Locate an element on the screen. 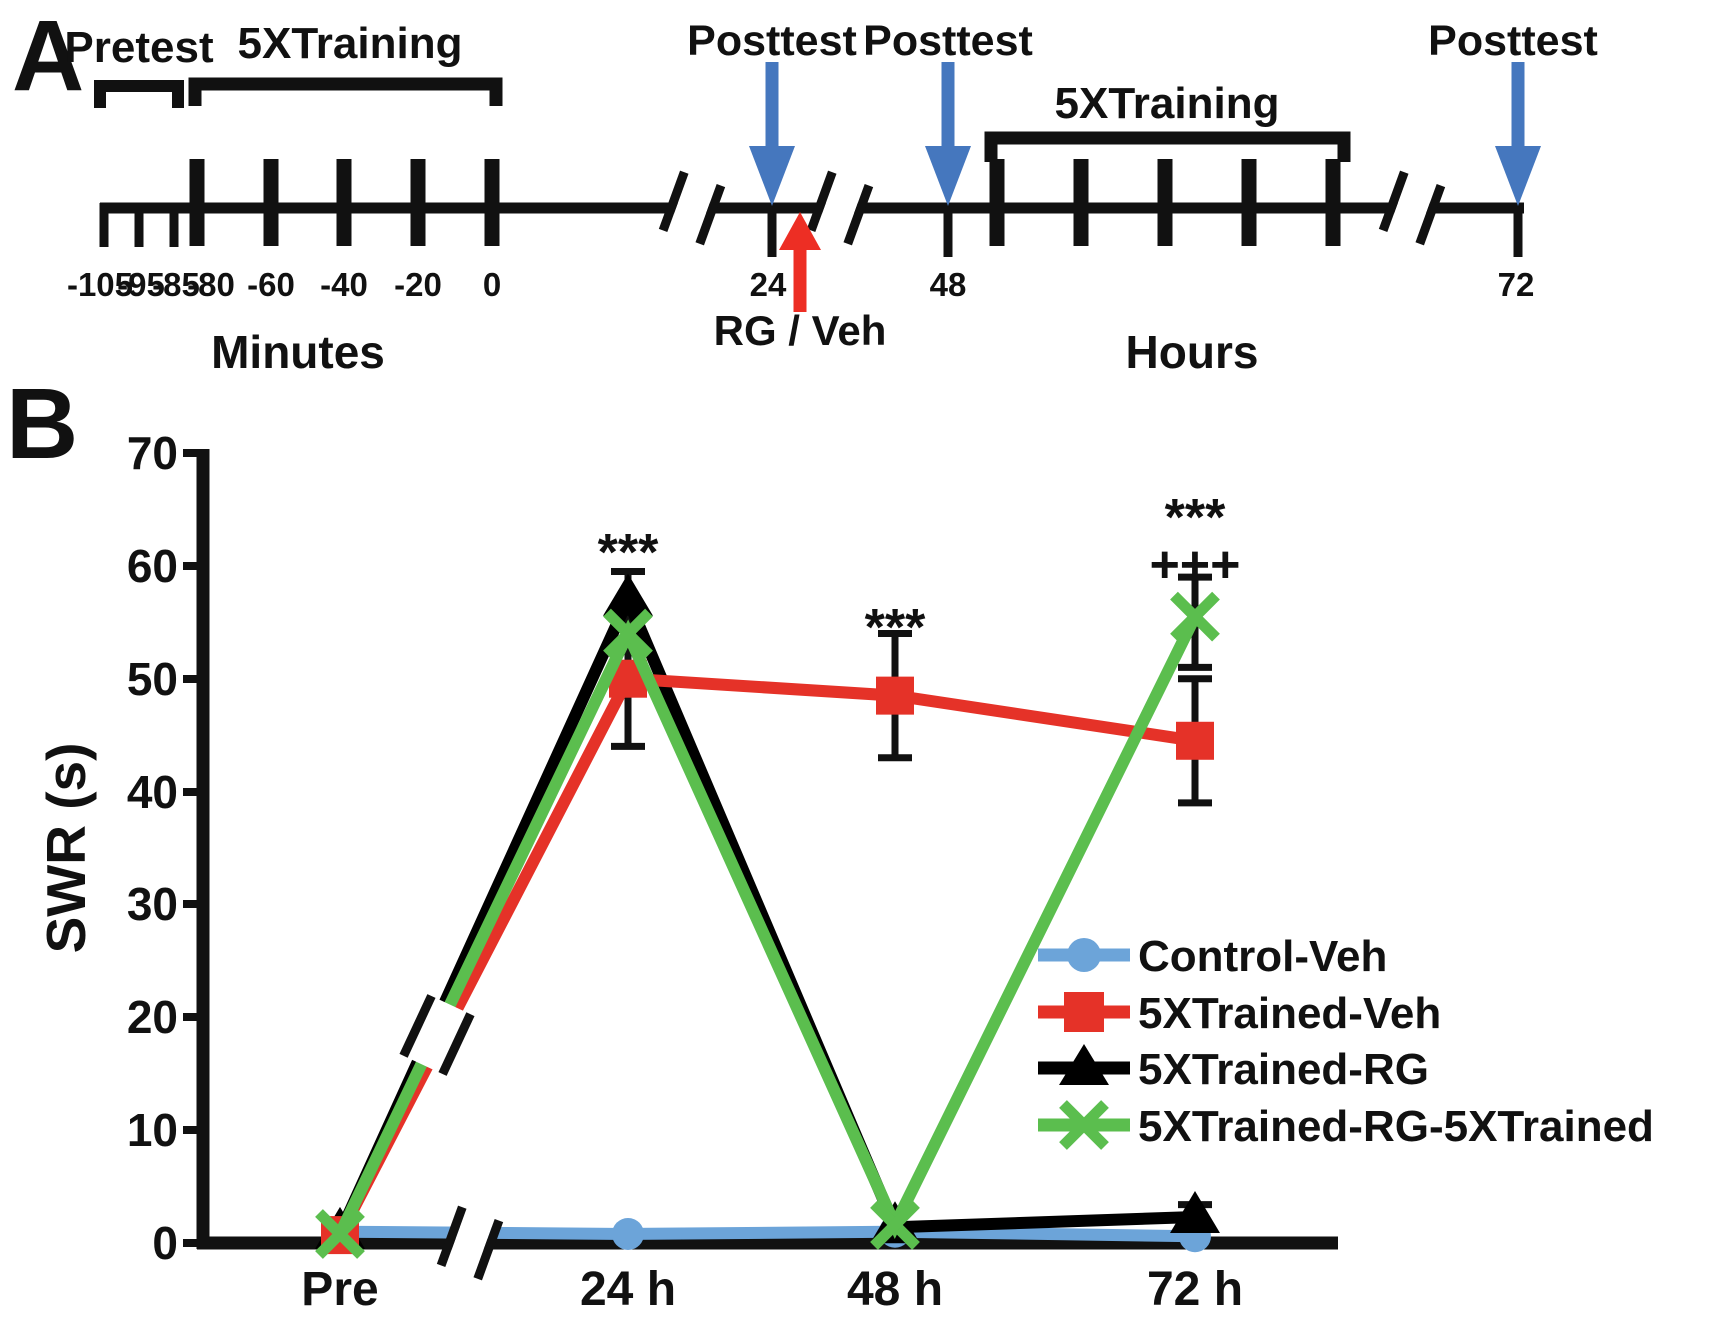  y-tick-label: 50 is located at coordinates (152, 679).